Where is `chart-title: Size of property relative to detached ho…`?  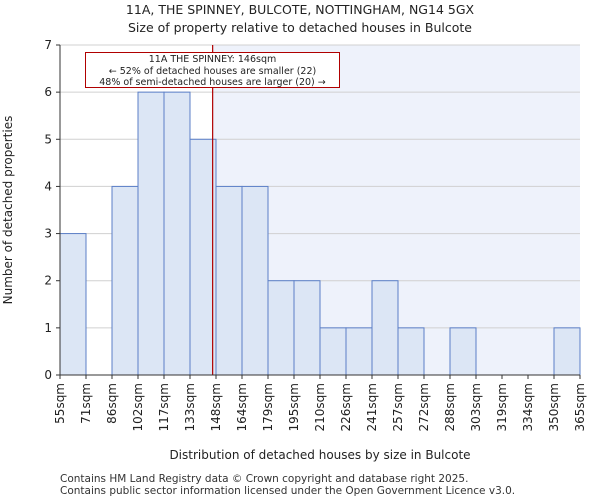
chart-title: Size of property relative to detached ho… is located at coordinates (300, 27).